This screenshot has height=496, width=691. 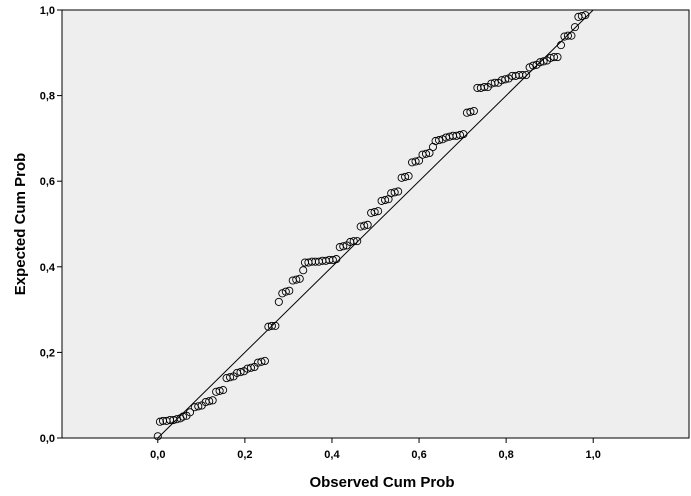 I want to click on x-tick-label: 0,8, so click(x=505, y=455).